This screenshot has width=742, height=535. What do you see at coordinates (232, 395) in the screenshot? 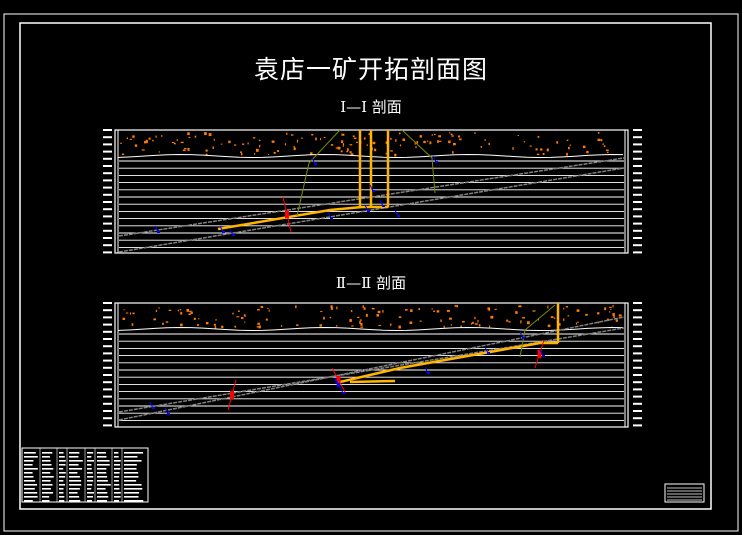
I see `fault-marker` at bounding box center [232, 395].